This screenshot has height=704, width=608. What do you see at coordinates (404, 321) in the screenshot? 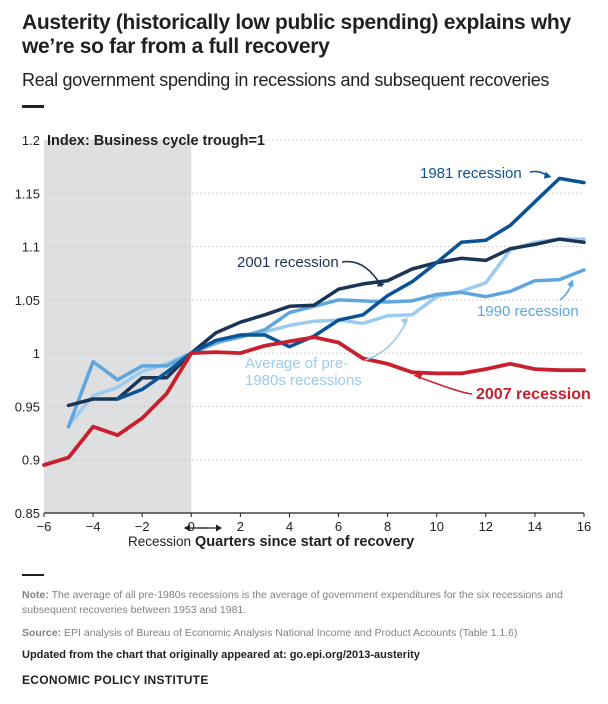
I see `arrowhead-pre1980` at bounding box center [404, 321].